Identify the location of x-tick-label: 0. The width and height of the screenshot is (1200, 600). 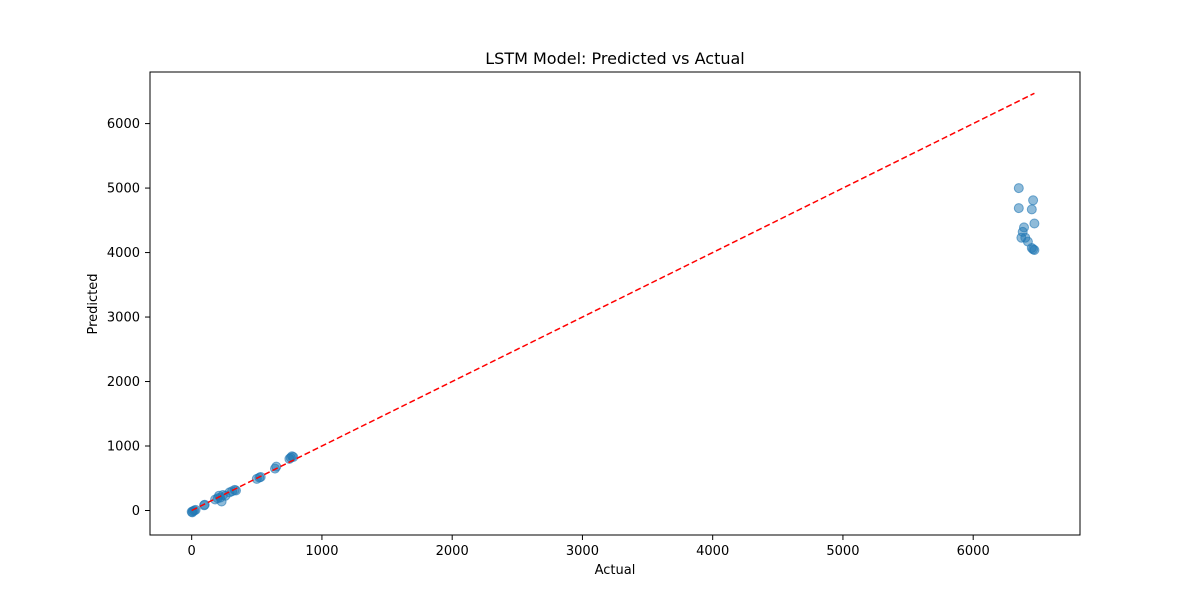
(192, 551).